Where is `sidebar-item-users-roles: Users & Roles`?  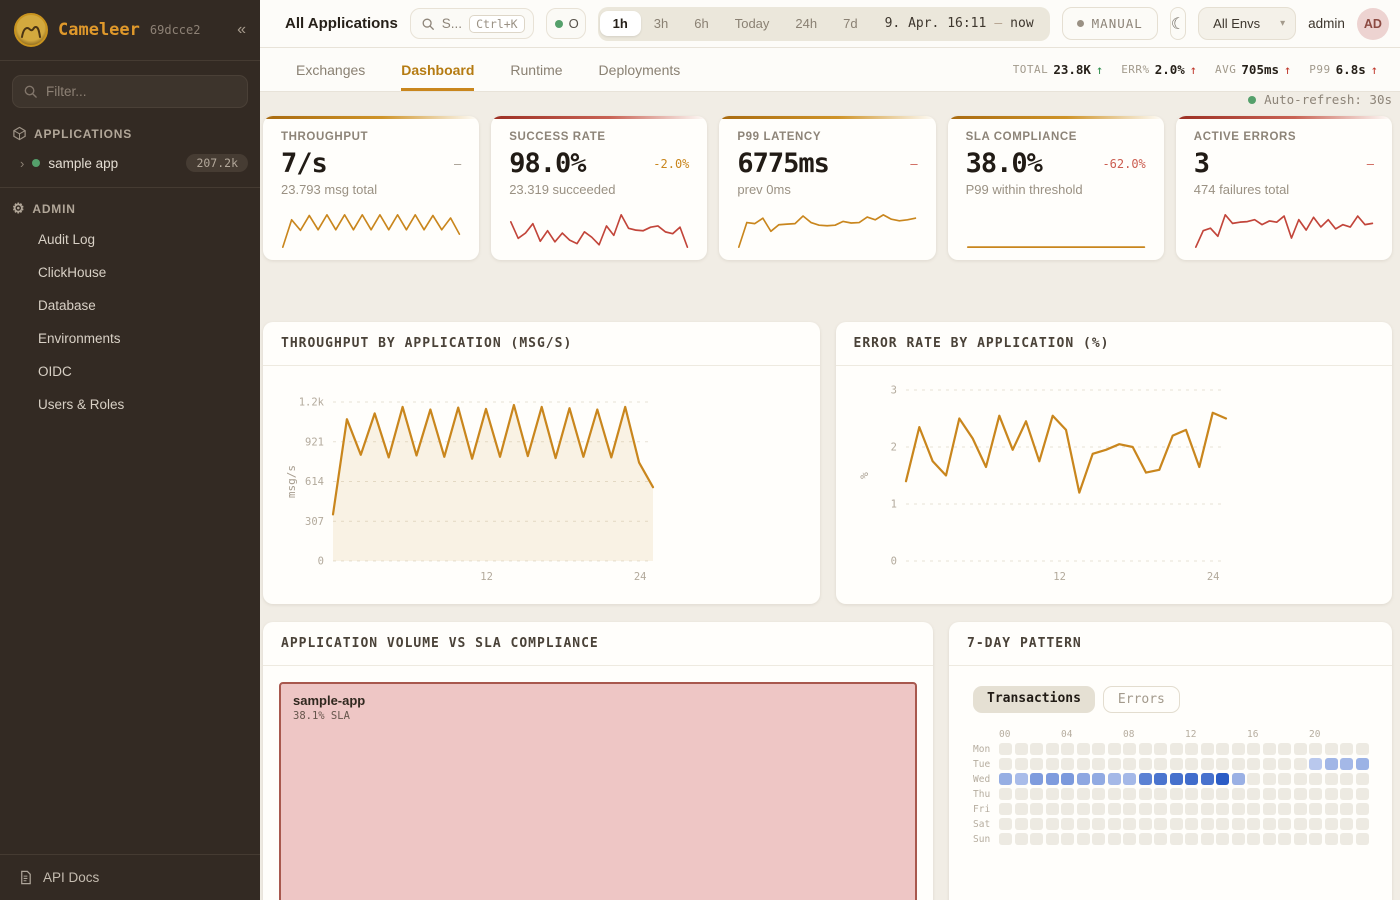
sidebar-item-users-roles: Users & Roles is located at coordinates (81, 404).